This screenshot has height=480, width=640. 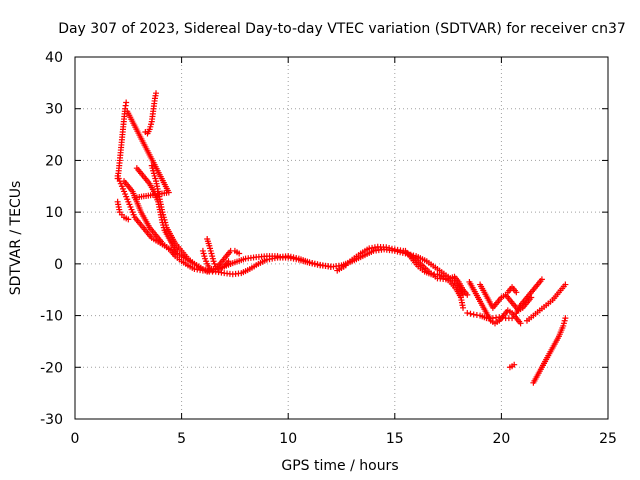 What do you see at coordinates (501, 439) in the screenshot?
I see `x-tick-label: 20` at bounding box center [501, 439].